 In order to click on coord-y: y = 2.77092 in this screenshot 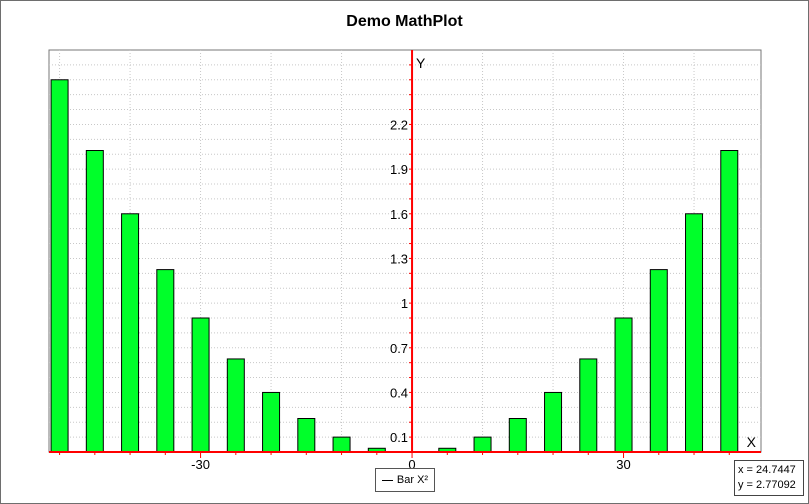, I will do `click(767, 485)`.